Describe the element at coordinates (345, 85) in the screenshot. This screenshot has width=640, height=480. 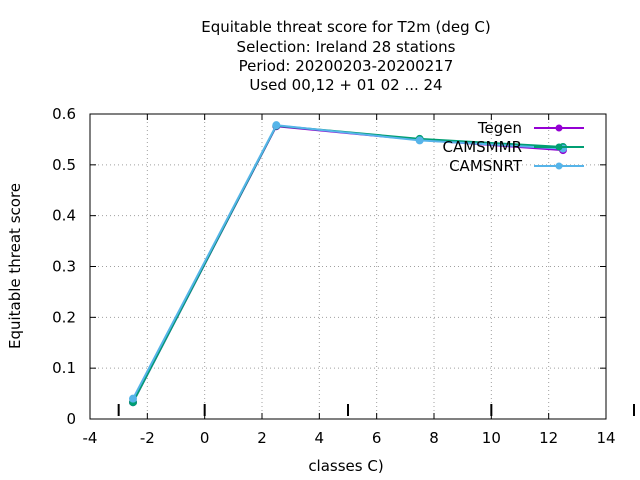
I see `title-line-4: Used 00,12 + 01 02 ... 24` at that location.